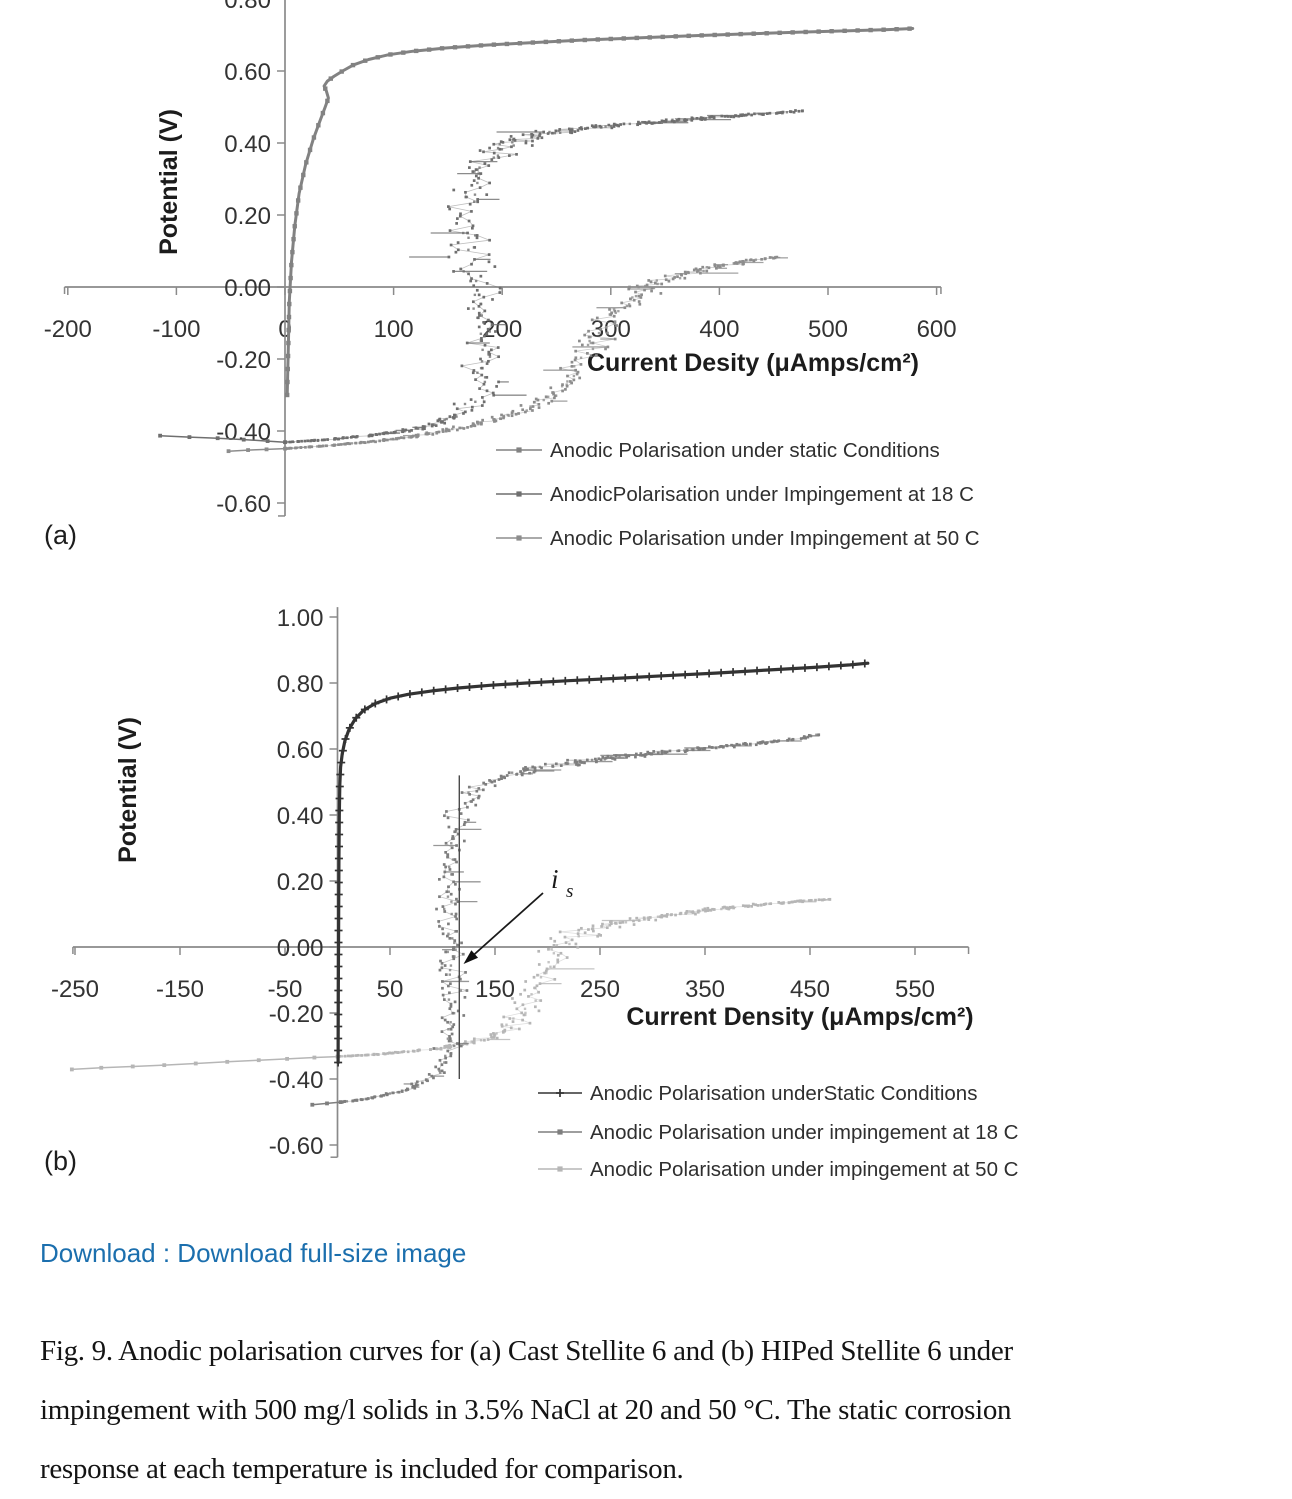  I want to click on panel-label-a: (a), so click(60, 535).